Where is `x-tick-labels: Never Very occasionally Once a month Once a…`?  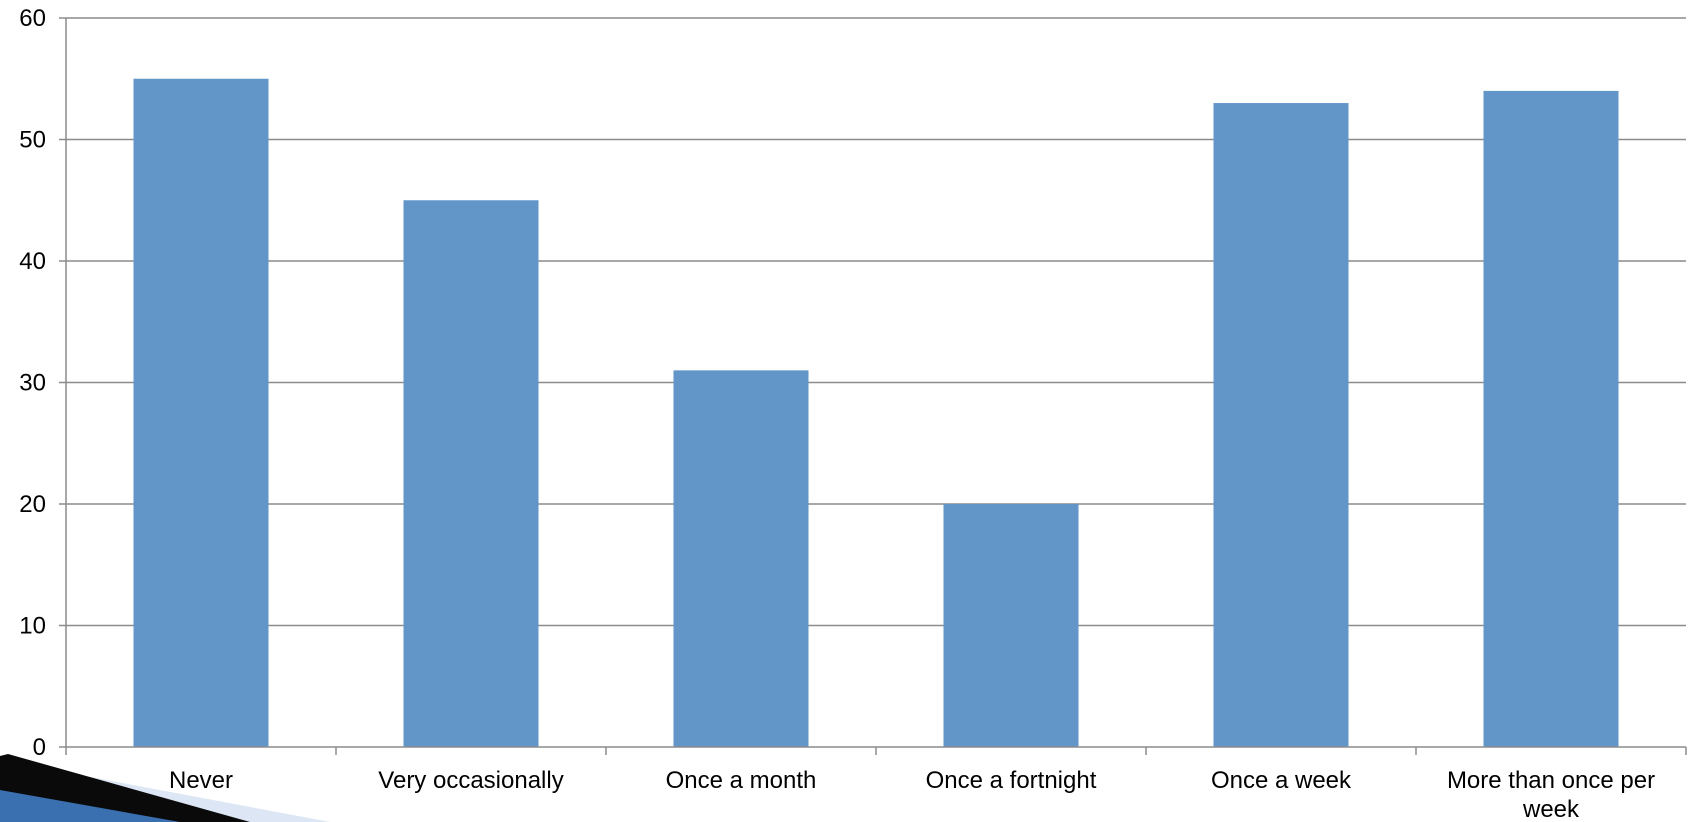 x-tick-labels: Never Very occasionally Once a month Once a… is located at coordinates (912, 794).